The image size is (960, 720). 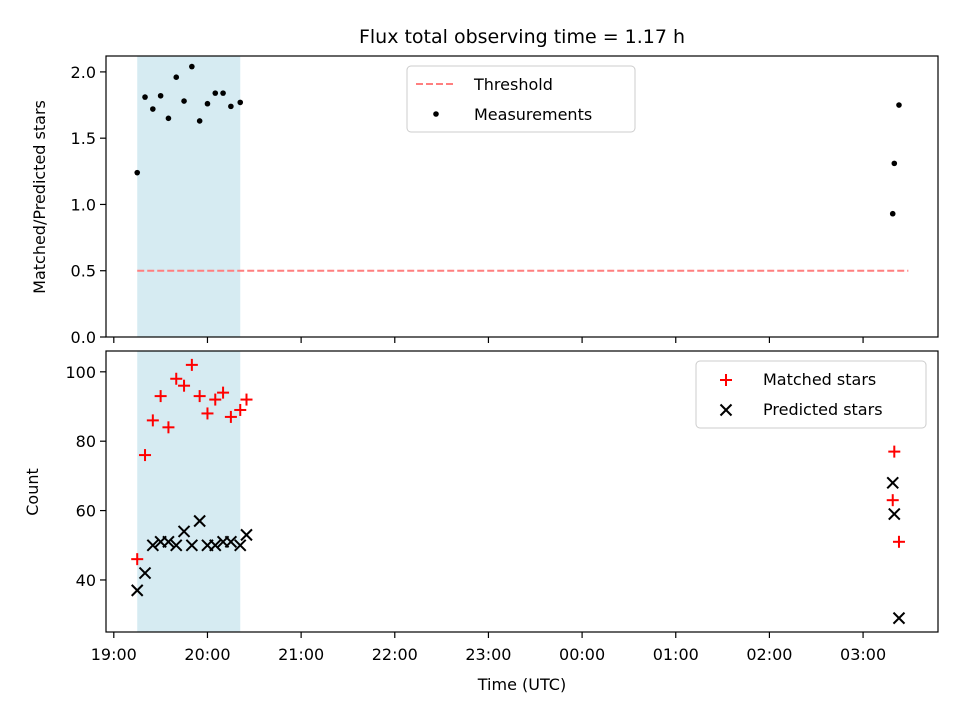 What do you see at coordinates (301, 654) in the screenshot?
I see `x-tick-label: 21:00` at bounding box center [301, 654].